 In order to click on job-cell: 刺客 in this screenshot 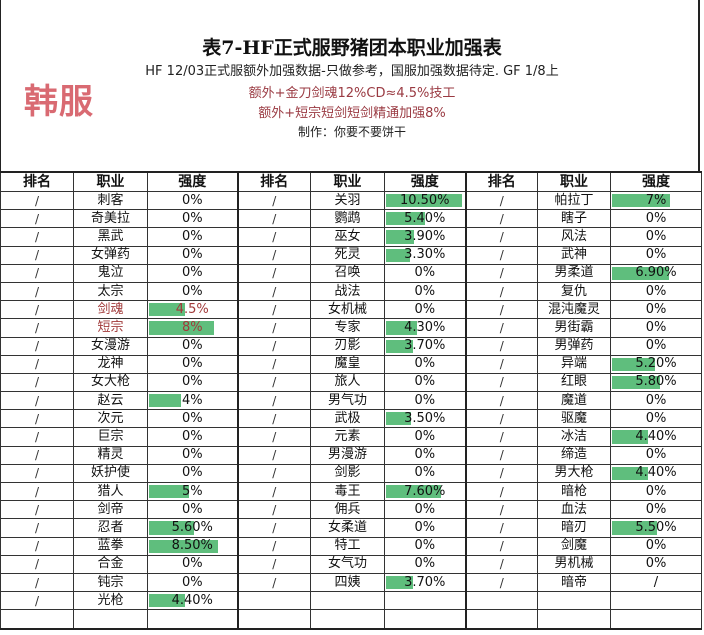, I will do `click(110, 200)`.